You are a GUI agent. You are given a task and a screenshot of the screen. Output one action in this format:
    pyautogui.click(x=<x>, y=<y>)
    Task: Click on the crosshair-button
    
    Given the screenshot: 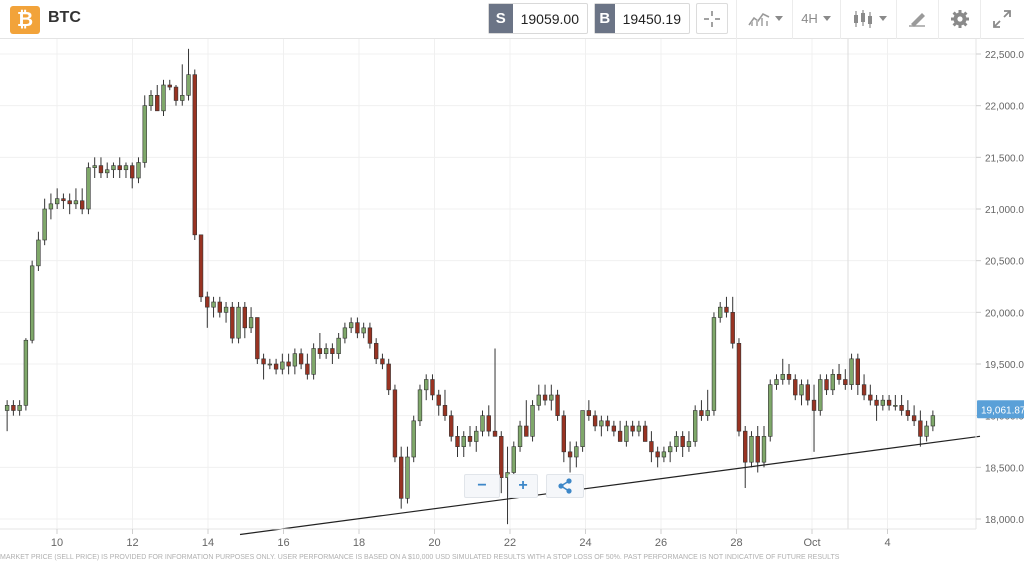 What is the action you would take?
    pyautogui.click(x=712, y=18)
    